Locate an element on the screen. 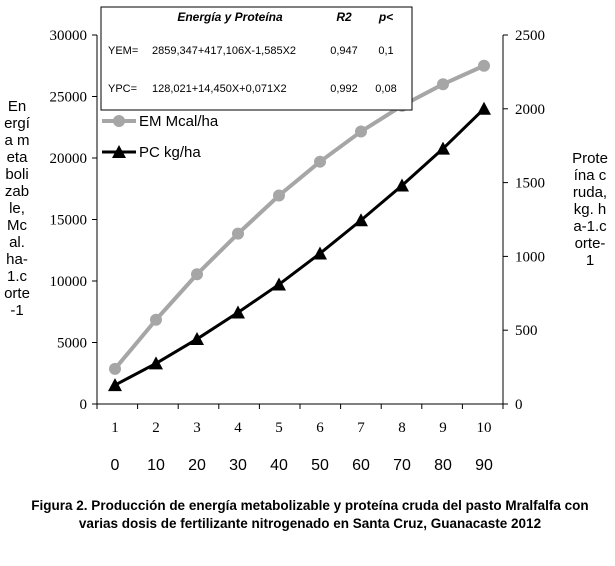 The height and width of the screenshot is (566, 615). y-right-tick-label: 1000 is located at coordinates (530, 257).